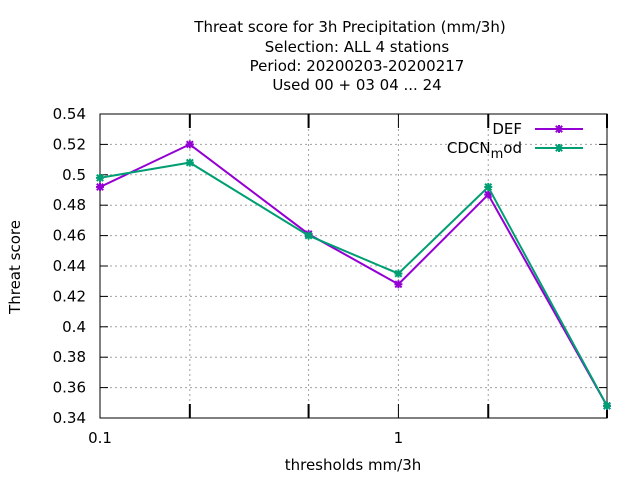 This screenshot has height=480, width=640. What do you see at coordinates (69, 266) in the screenshot?
I see `y-tick-label: 0.44` at bounding box center [69, 266].